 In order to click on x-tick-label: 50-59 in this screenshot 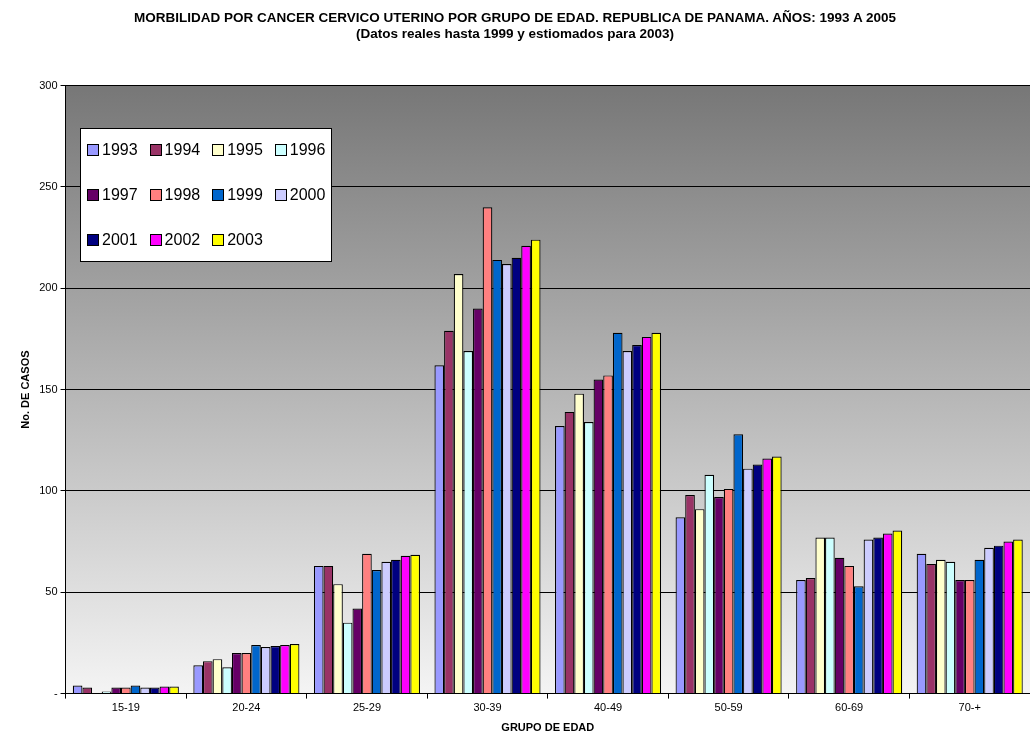, I will do `click(728, 707)`.